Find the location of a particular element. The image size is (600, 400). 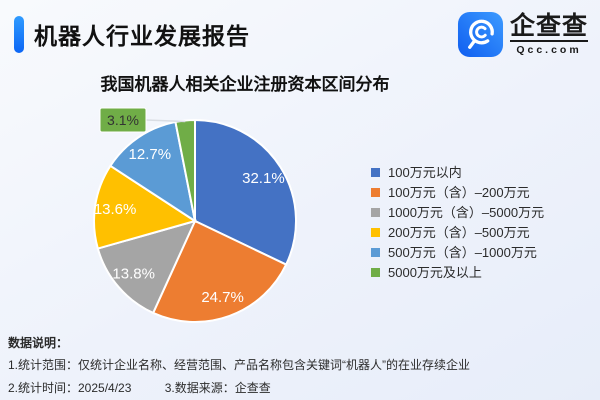

legend-item-4: 500万元（含）–1000万元 is located at coordinates (457, 253).